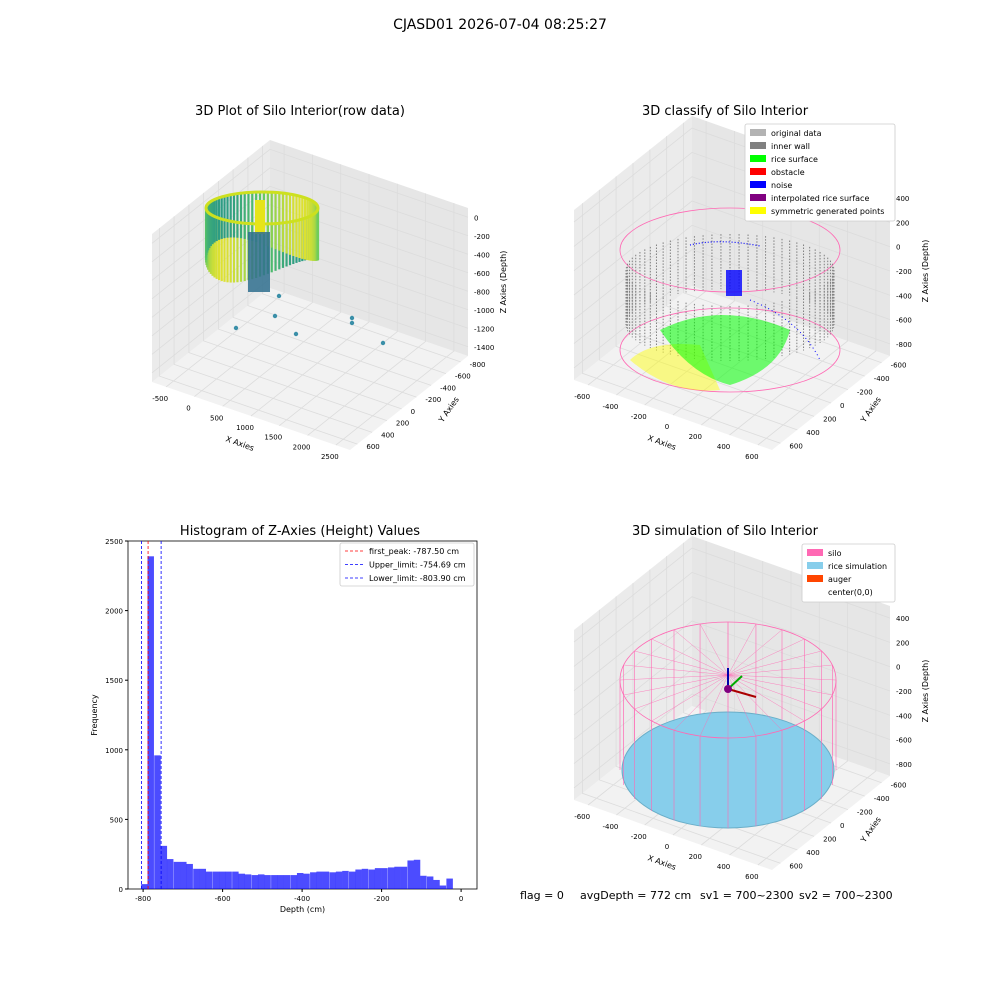 The height and width of the screenshot is (1000, 1000). Describe the element at coordinates (794, 159) in the screenshot. I see `plot2-legend-label: rice surface` at that location.